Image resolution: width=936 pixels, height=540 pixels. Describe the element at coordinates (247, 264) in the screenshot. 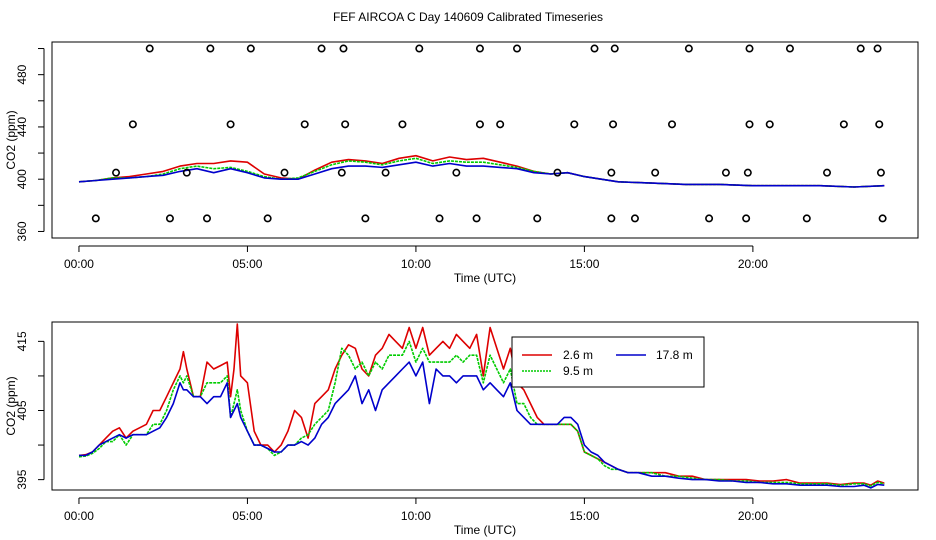

I see `top-x-tick-label: 05:00` at that location.